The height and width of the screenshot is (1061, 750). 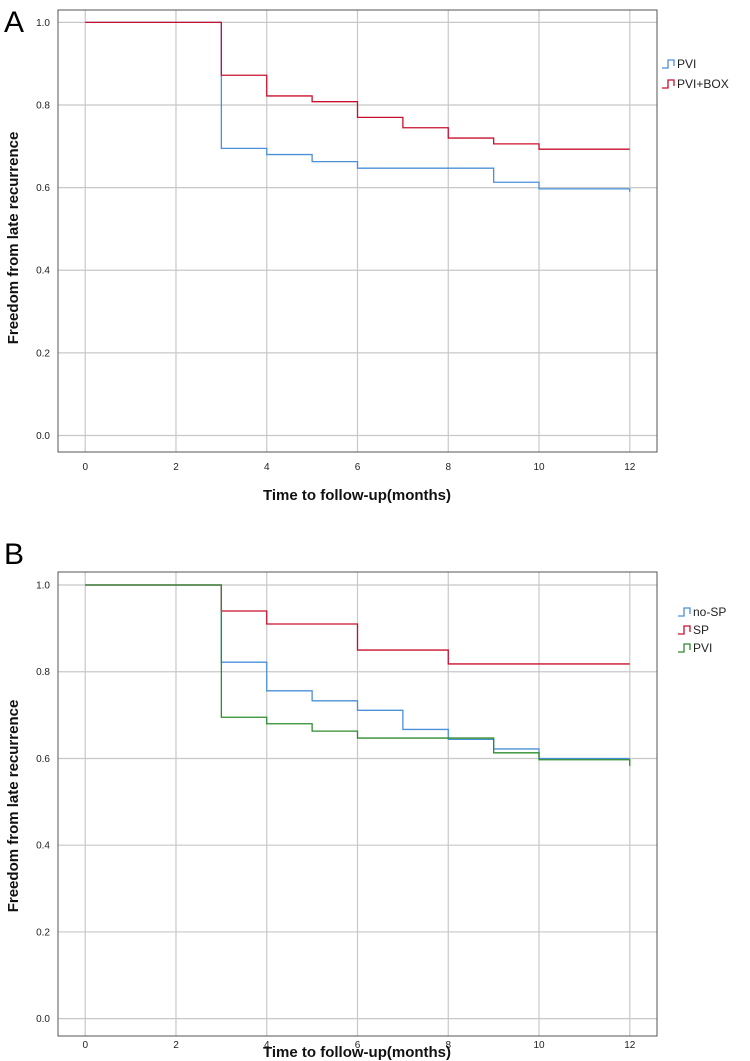 I want to click on panel-b-x-tick-label: 2, so click(x=176, y=1045).